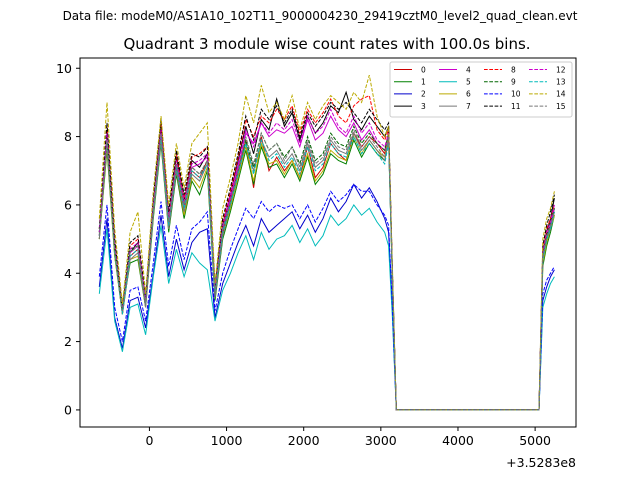 The height and width of the screenshot is (480, 640). Describe the element at coordinates (468, 106) in the screenshot. I see `legend-label-7: 7` at that location.